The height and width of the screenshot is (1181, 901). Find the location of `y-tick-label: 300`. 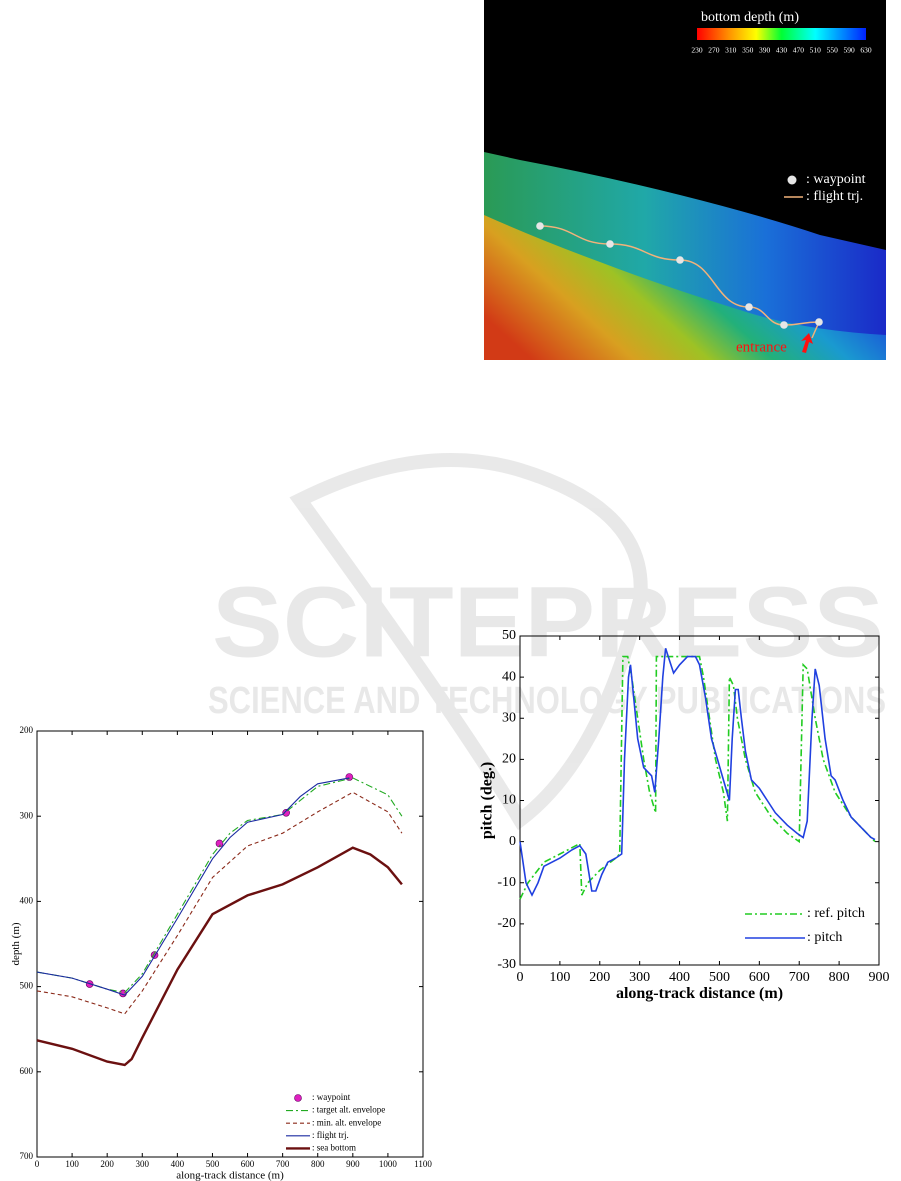

y-tick-label: 300 is located at coordinates (27, 815).